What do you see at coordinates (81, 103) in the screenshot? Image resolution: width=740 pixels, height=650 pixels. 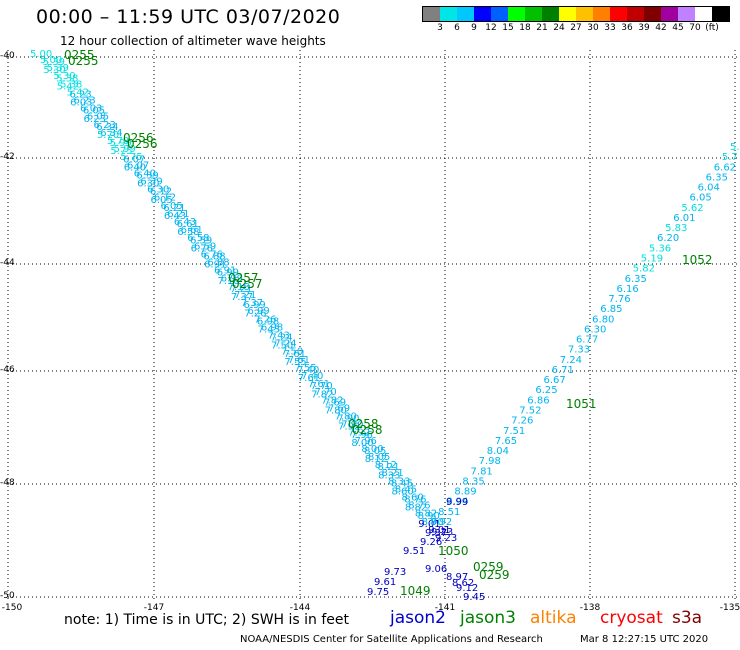 I see `left-track-value: 6.03` at bounding box center [81, 103].